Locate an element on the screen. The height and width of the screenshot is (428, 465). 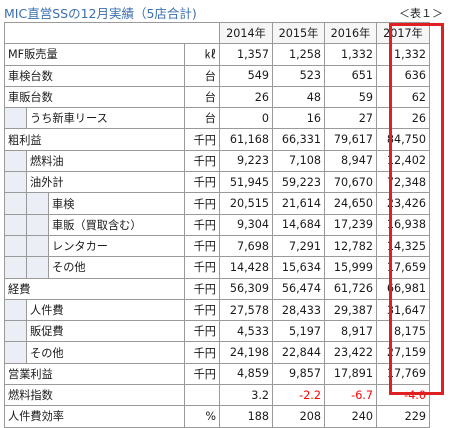
value-cell: 31,647 is located at coordinates (403, 310).